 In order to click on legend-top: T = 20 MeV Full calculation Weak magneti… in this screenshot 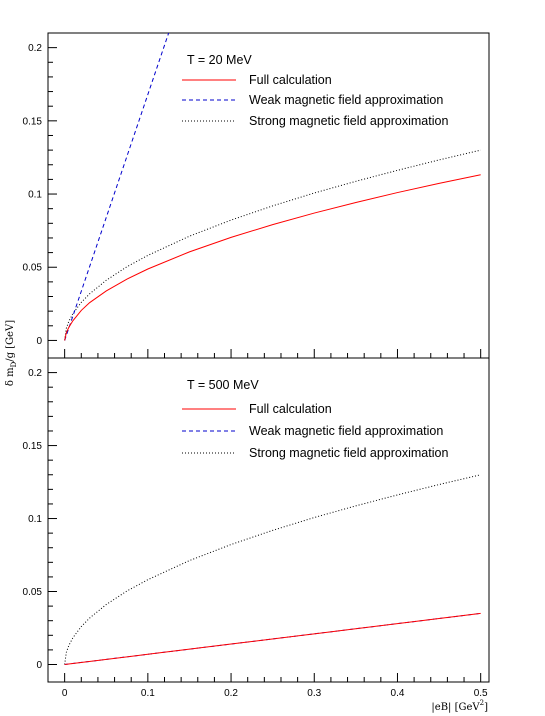, I will do `click(315, 90)`.